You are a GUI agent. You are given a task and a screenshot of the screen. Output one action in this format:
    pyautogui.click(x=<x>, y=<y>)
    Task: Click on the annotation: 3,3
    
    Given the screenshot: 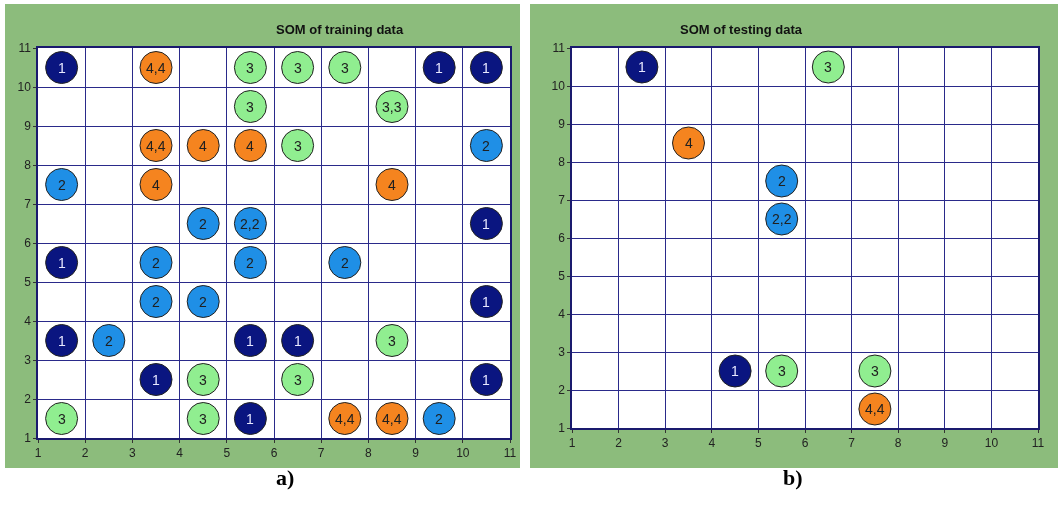 What is the action you would take?
    pyautogui.click(x=392, y=107)
    